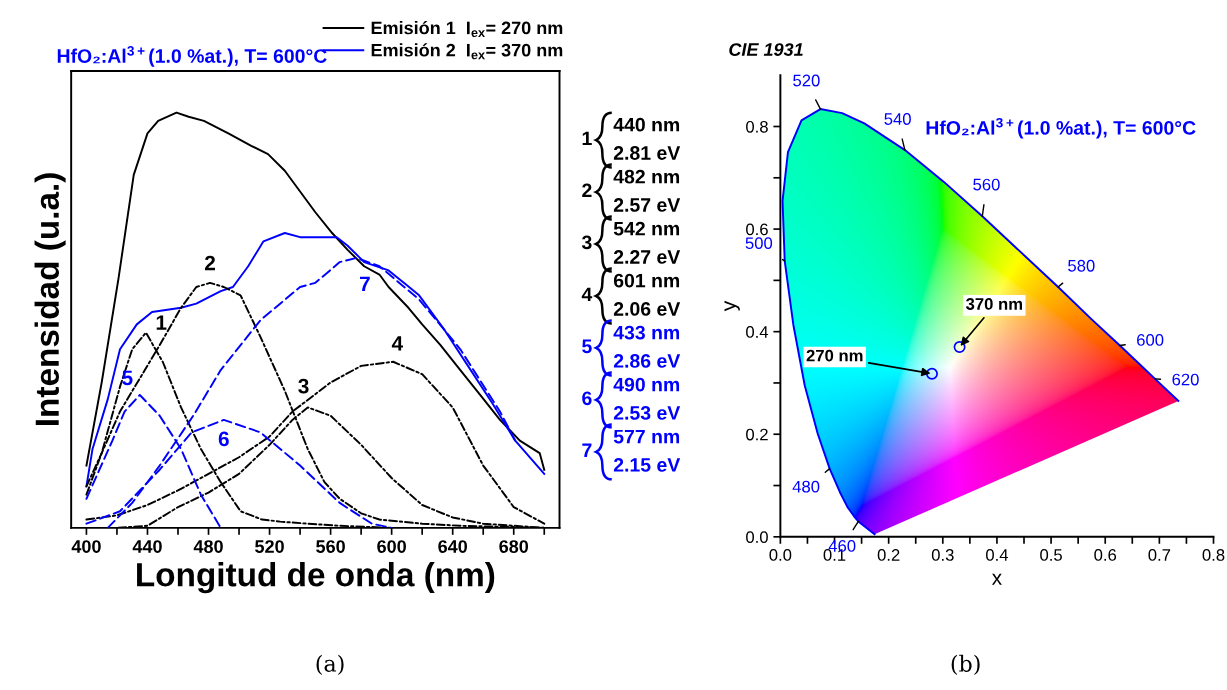 Image resolution: width=1227 pixels, height=690 pixels. Describe the element at coordinates (316, 578) in the screenshot. I see `x-axis-title: Longitud de onda (nm)` at that location.